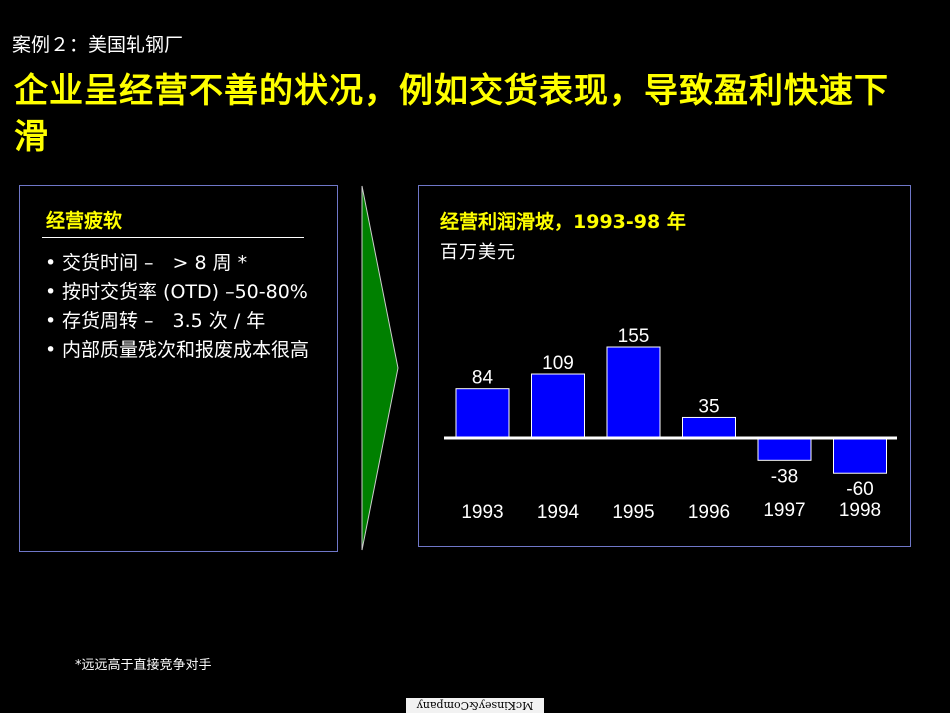 Image resolution: width=950 pixels, height=713 pixels. Describe the element at coordinates (558, 512) in the screenshot. I see `chart-tick-label: 1994` at that location.